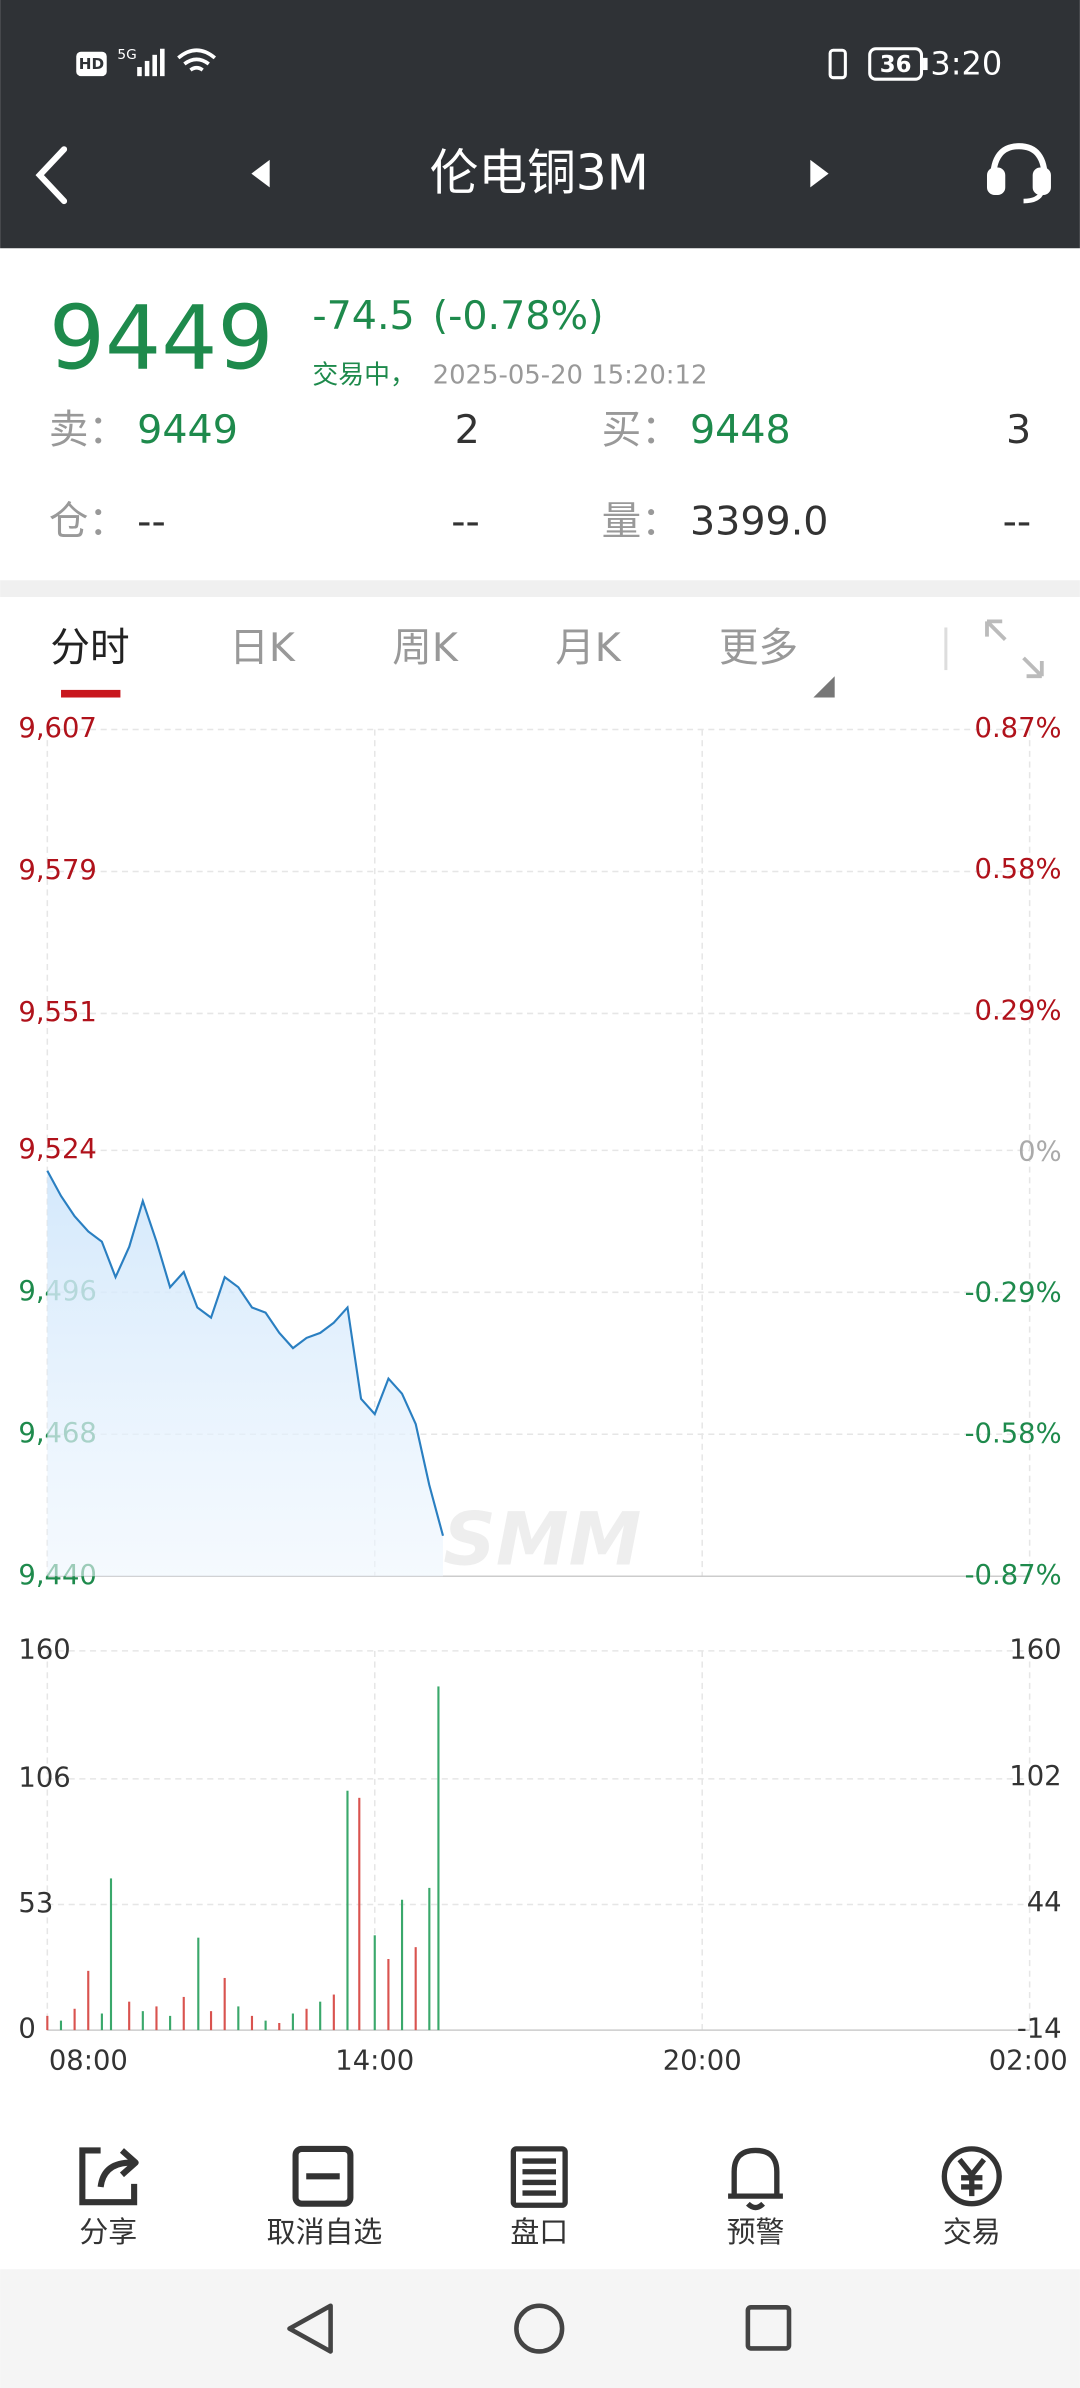  What do you see at coordinates (540, 588) in the screenshot?
I see `separator` at bounding box center [540, 588].